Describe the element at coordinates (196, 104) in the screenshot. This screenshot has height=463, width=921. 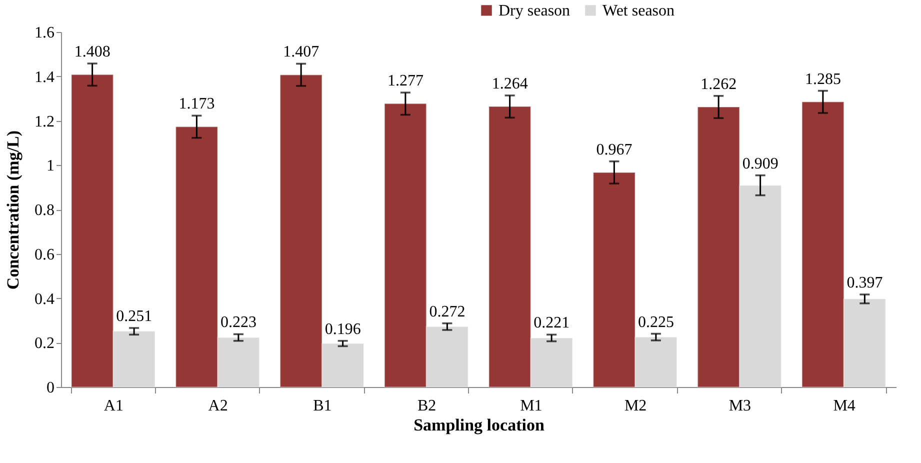
I see `data-label: 1.173` at that location.